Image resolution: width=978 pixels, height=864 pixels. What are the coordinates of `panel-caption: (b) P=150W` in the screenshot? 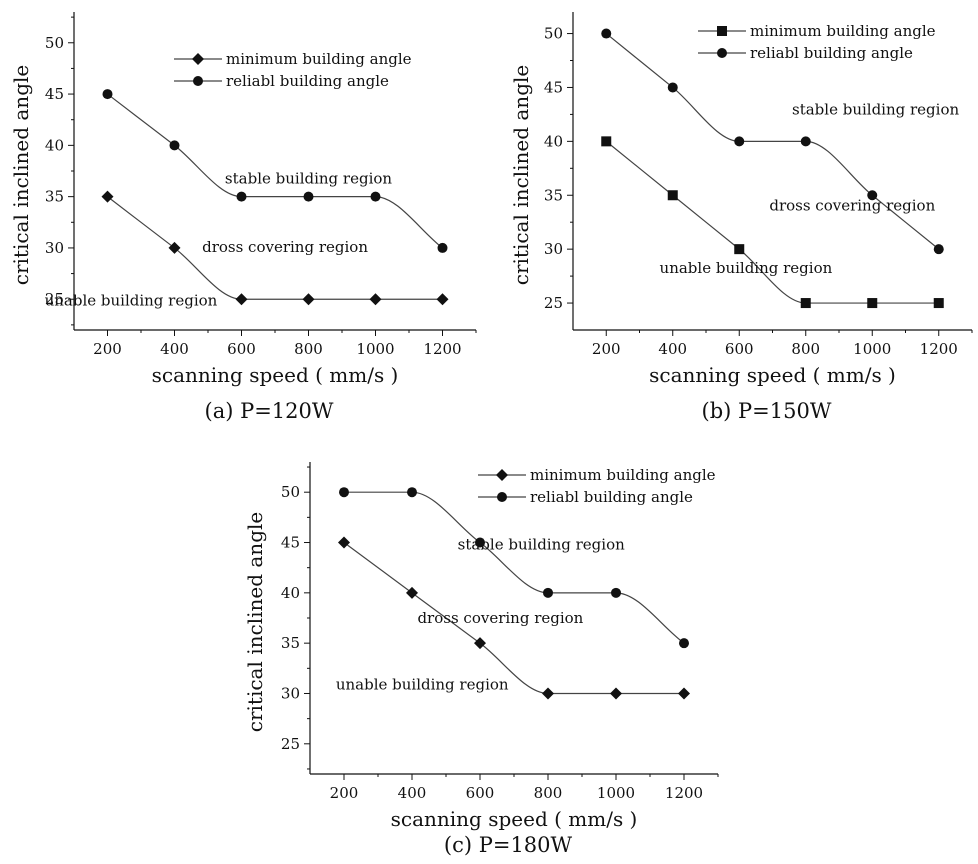 It's located at (767, 411).